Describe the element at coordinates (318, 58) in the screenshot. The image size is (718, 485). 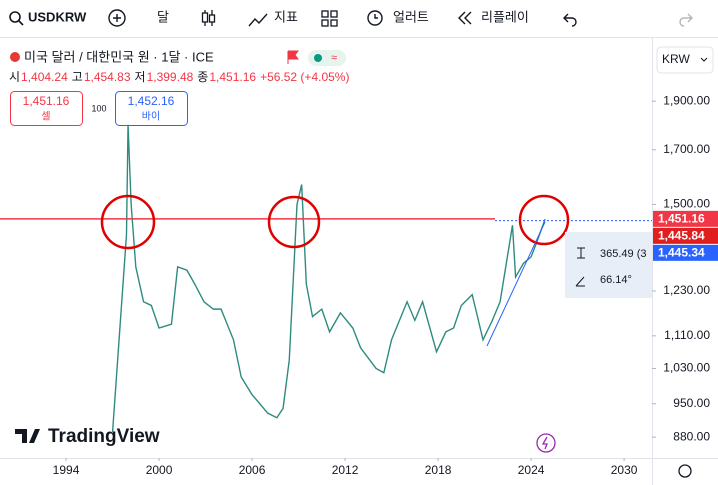
I see `market-open` at that location.